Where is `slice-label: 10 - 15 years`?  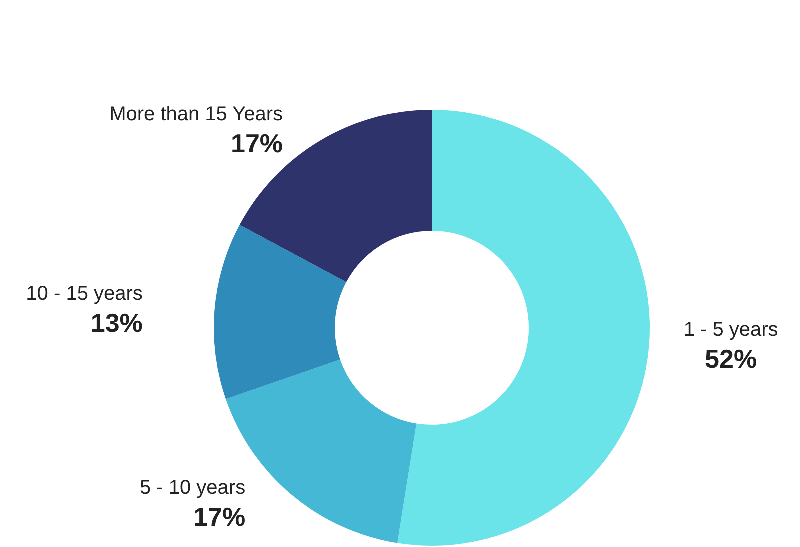
slice-label: 10 - 15 years is located at coordinates (84, 293).